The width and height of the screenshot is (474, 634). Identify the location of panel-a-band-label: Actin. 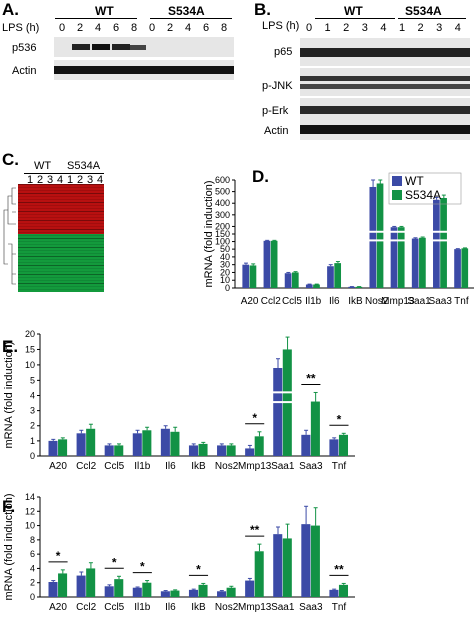
(24, 71).